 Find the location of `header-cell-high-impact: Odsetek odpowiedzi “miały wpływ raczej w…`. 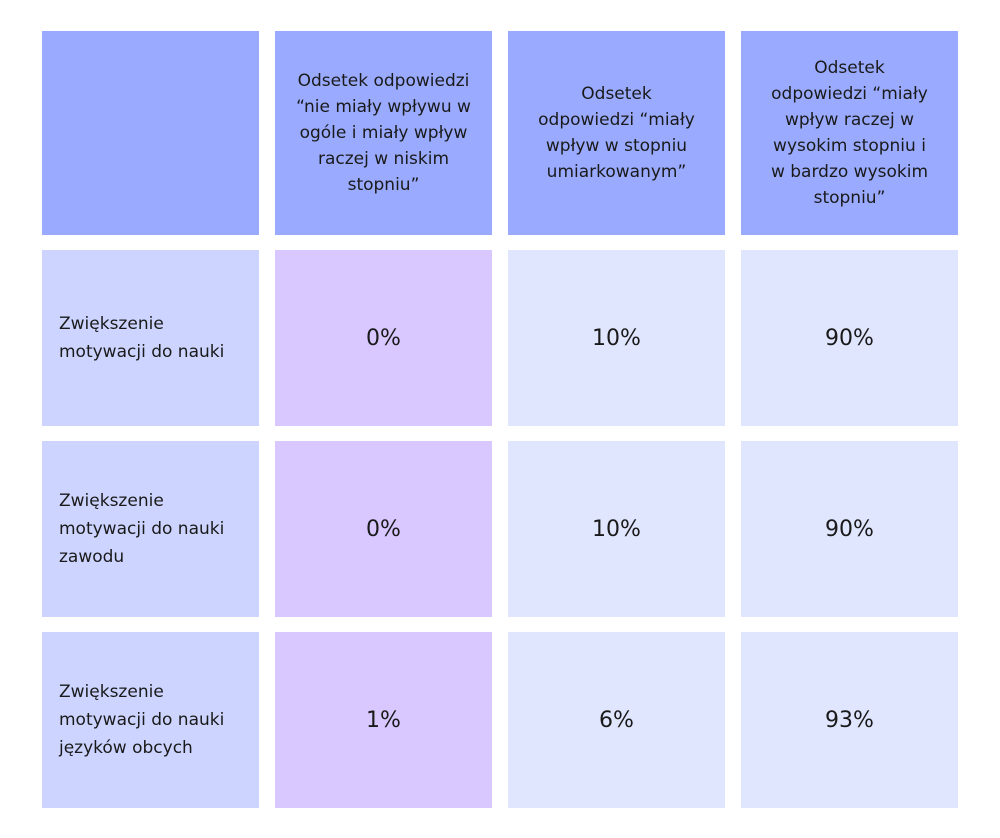

header-cell-high-impact: Odsetek odpowiedzi “miały wpływ raczej w… is located at coordinates (849, 133).